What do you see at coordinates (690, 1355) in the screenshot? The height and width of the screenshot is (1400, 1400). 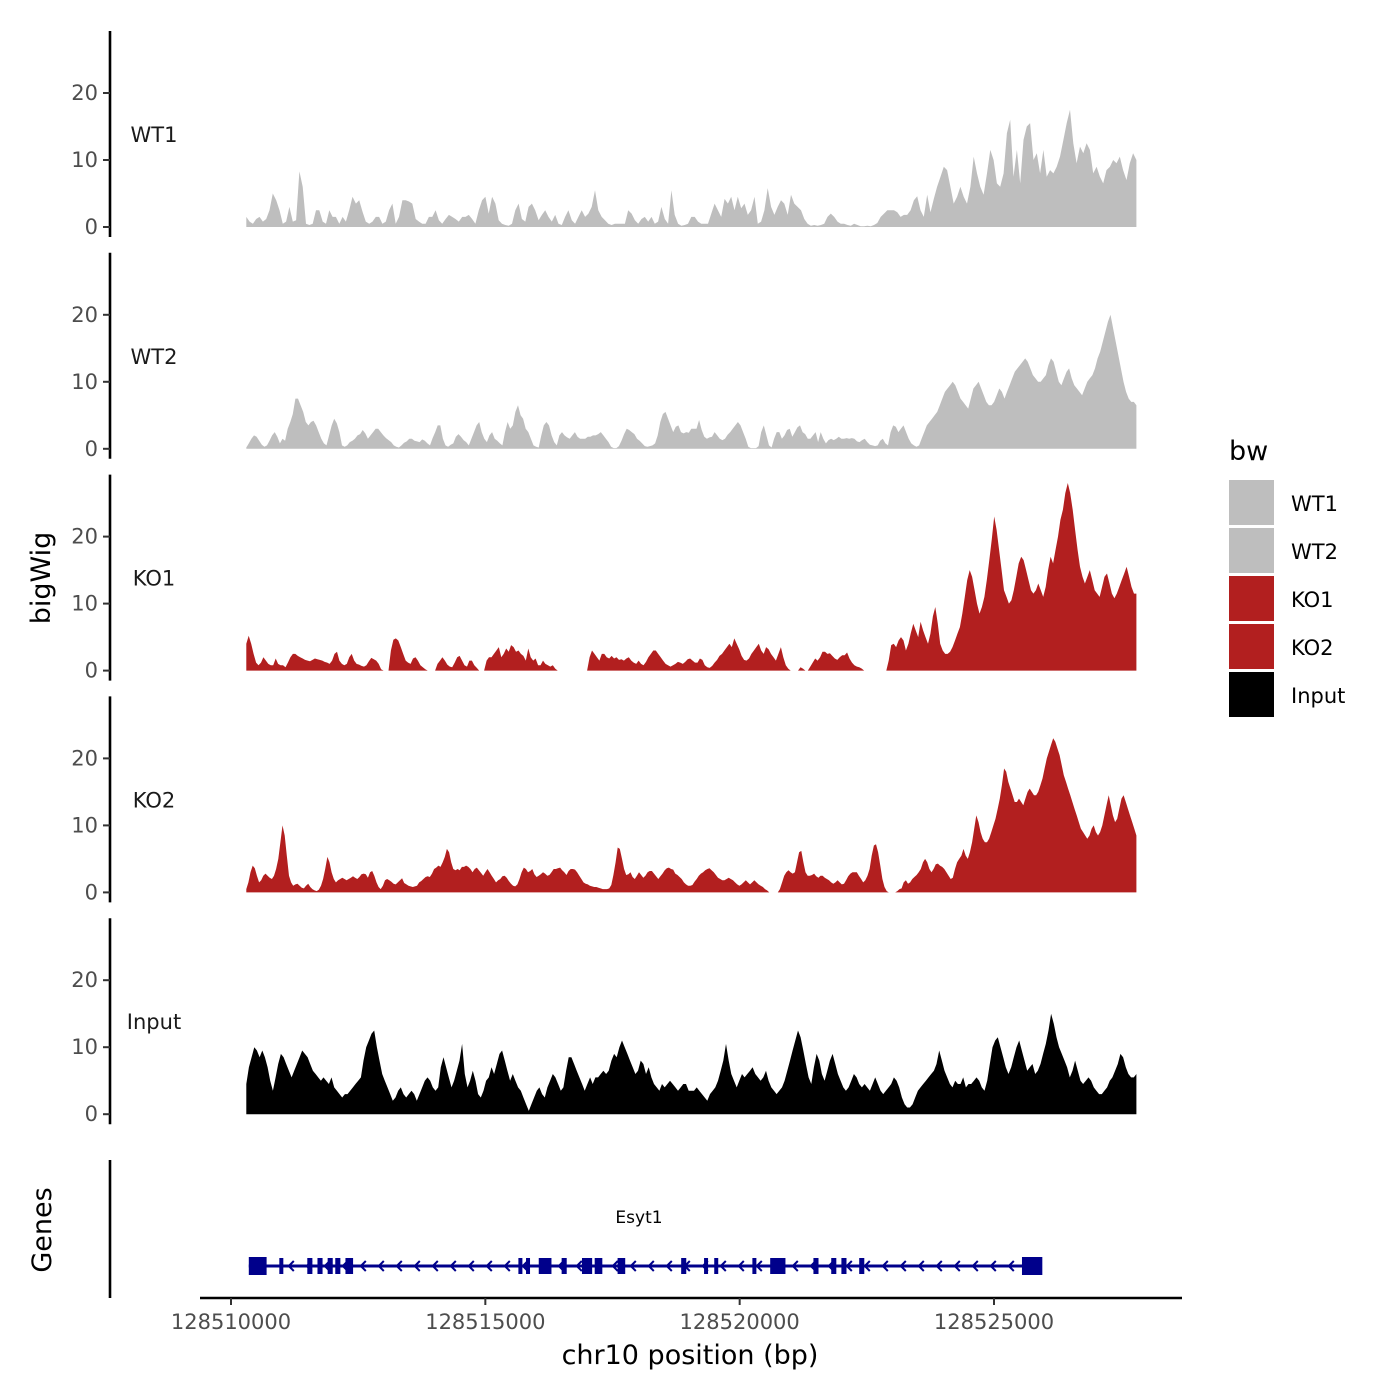 I see `x-axis-title: chr10 position (bp)` at bounding box center [690, 1355].